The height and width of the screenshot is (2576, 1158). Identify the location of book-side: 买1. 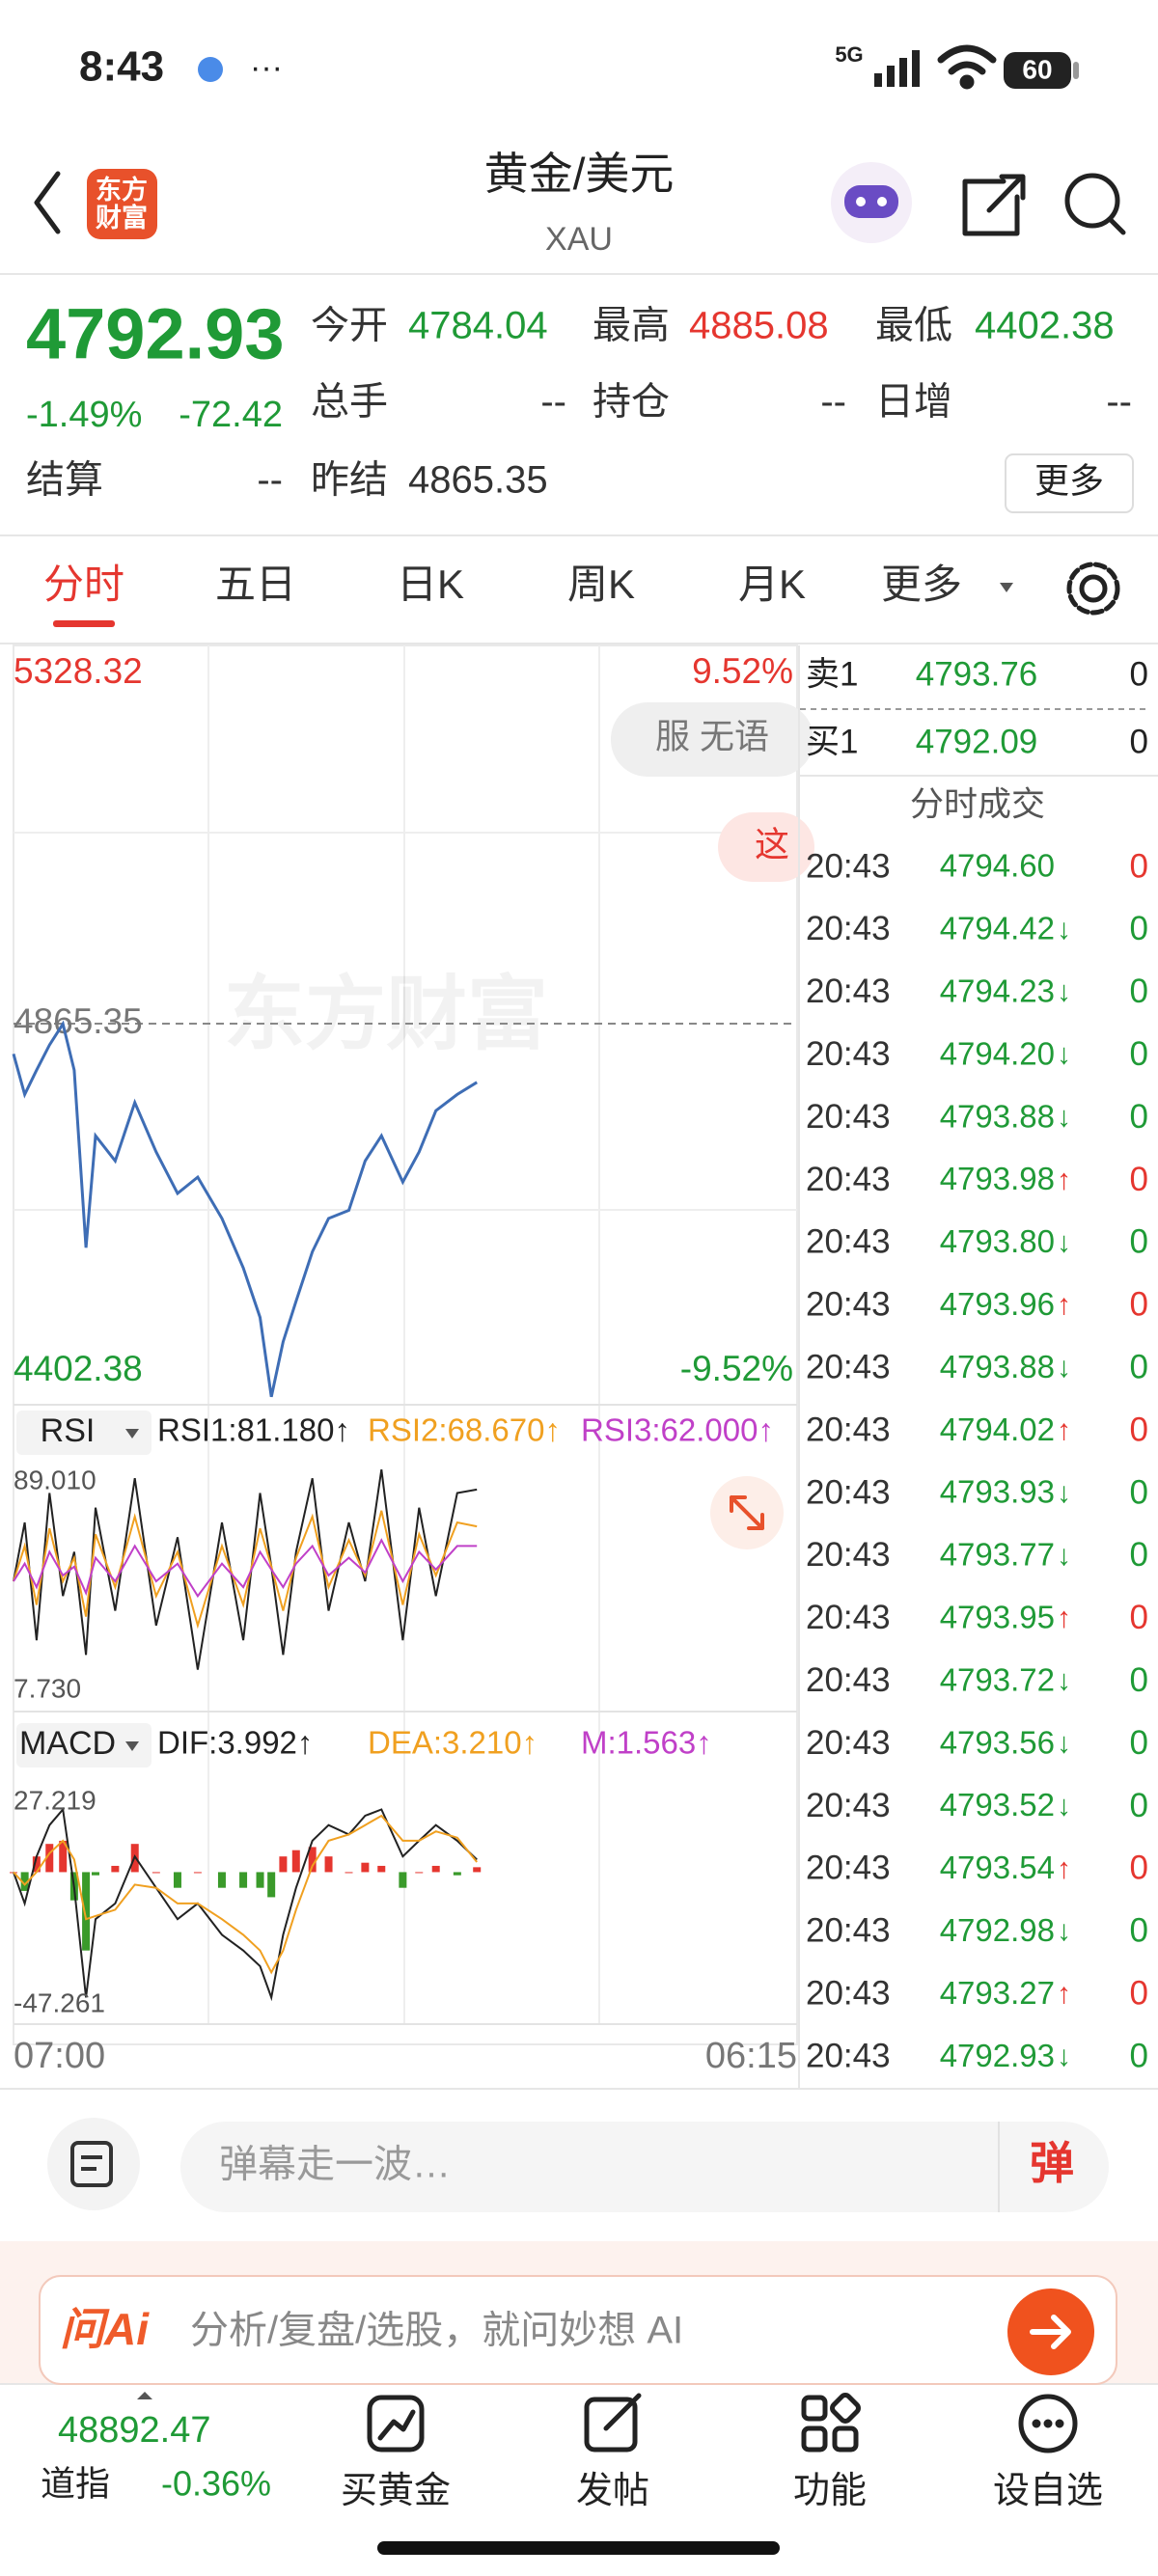
(832, 742).